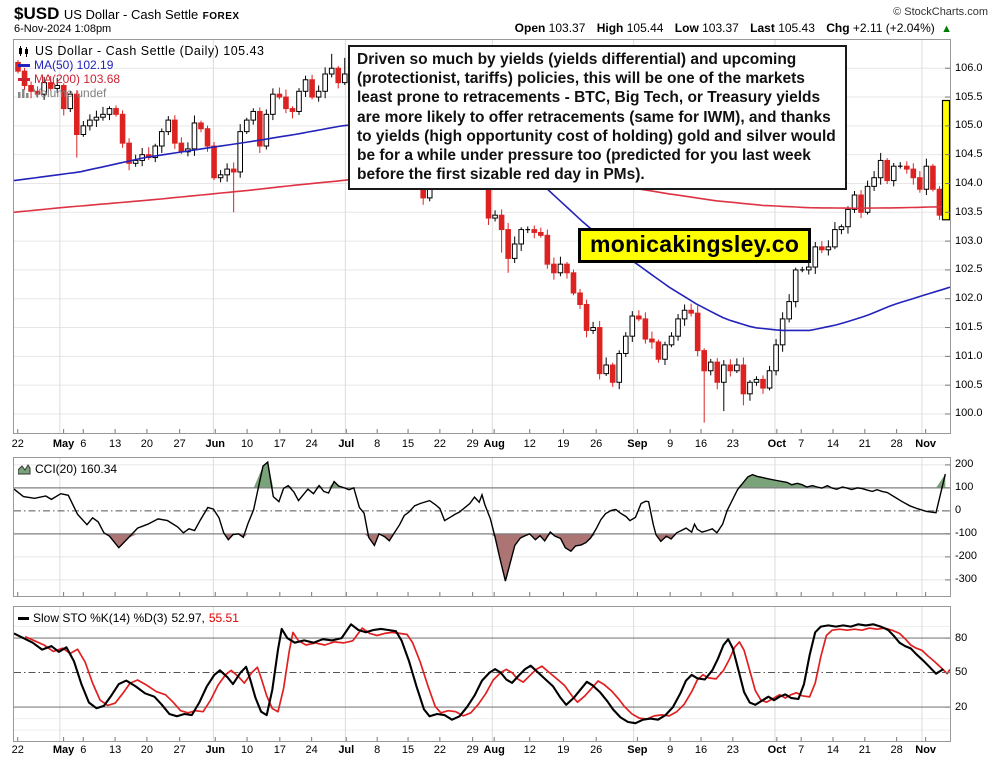  I want to click on y-axis-tick: 106.0, so click(969, 67).